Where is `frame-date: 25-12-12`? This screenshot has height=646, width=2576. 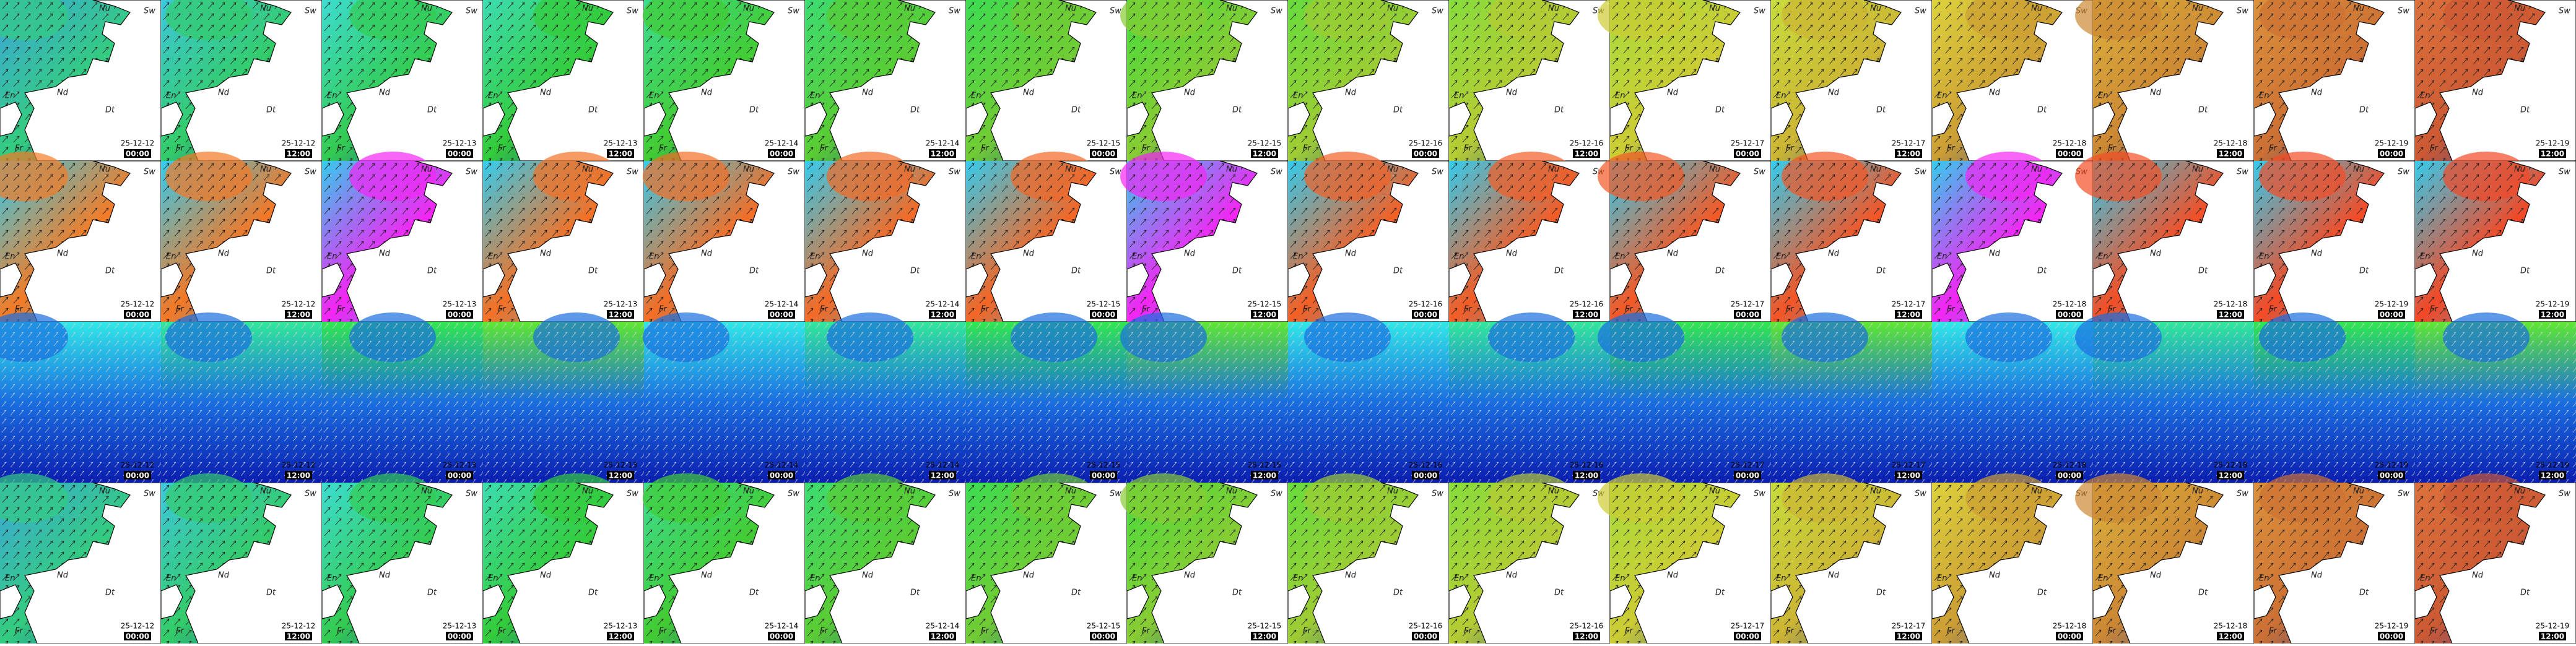 frame-date: 25-12-12 is located at coordinates (137, 143).